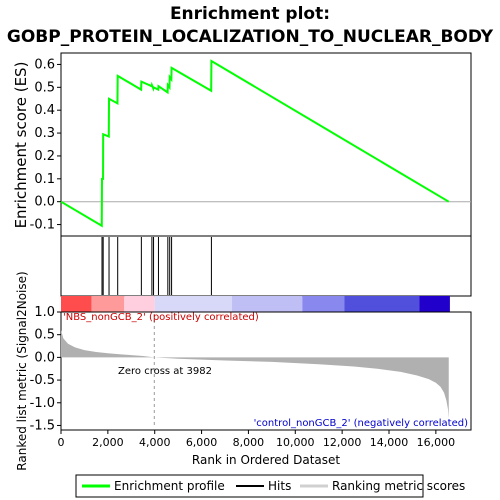  What do you see at coordinates (42, 425) in the screenshot?
I see `metric-y-tick-label: -1.5` at bounding box center [42, 425].